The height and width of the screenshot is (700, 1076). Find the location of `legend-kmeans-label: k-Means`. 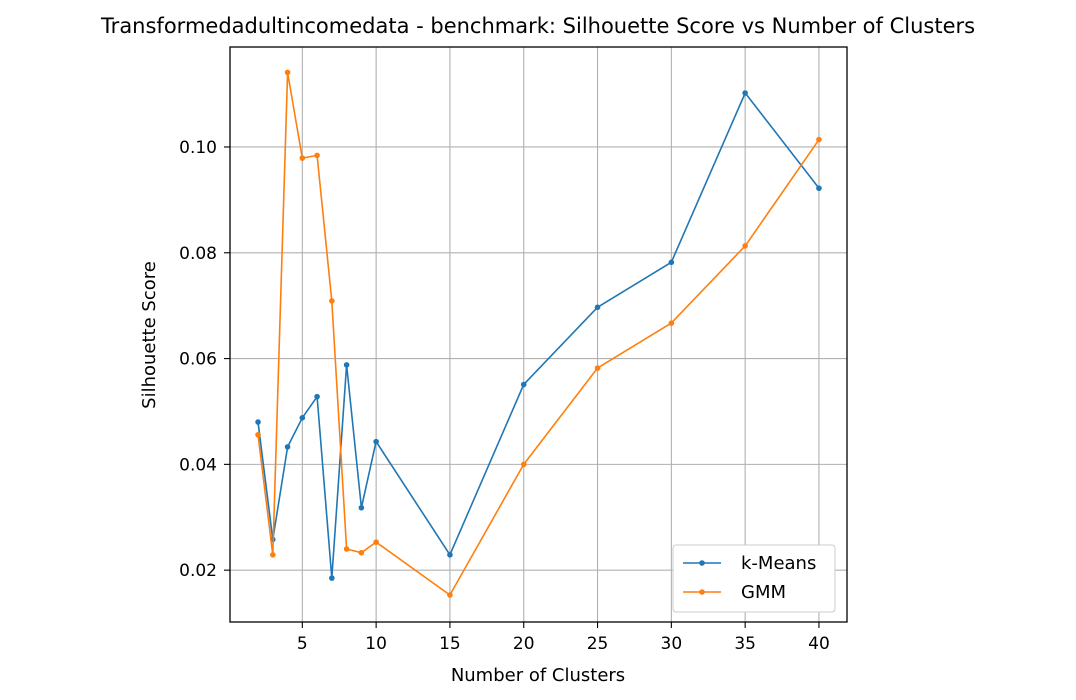

legend-kmeans-label: k-Means is located at coordinates (778, 563).